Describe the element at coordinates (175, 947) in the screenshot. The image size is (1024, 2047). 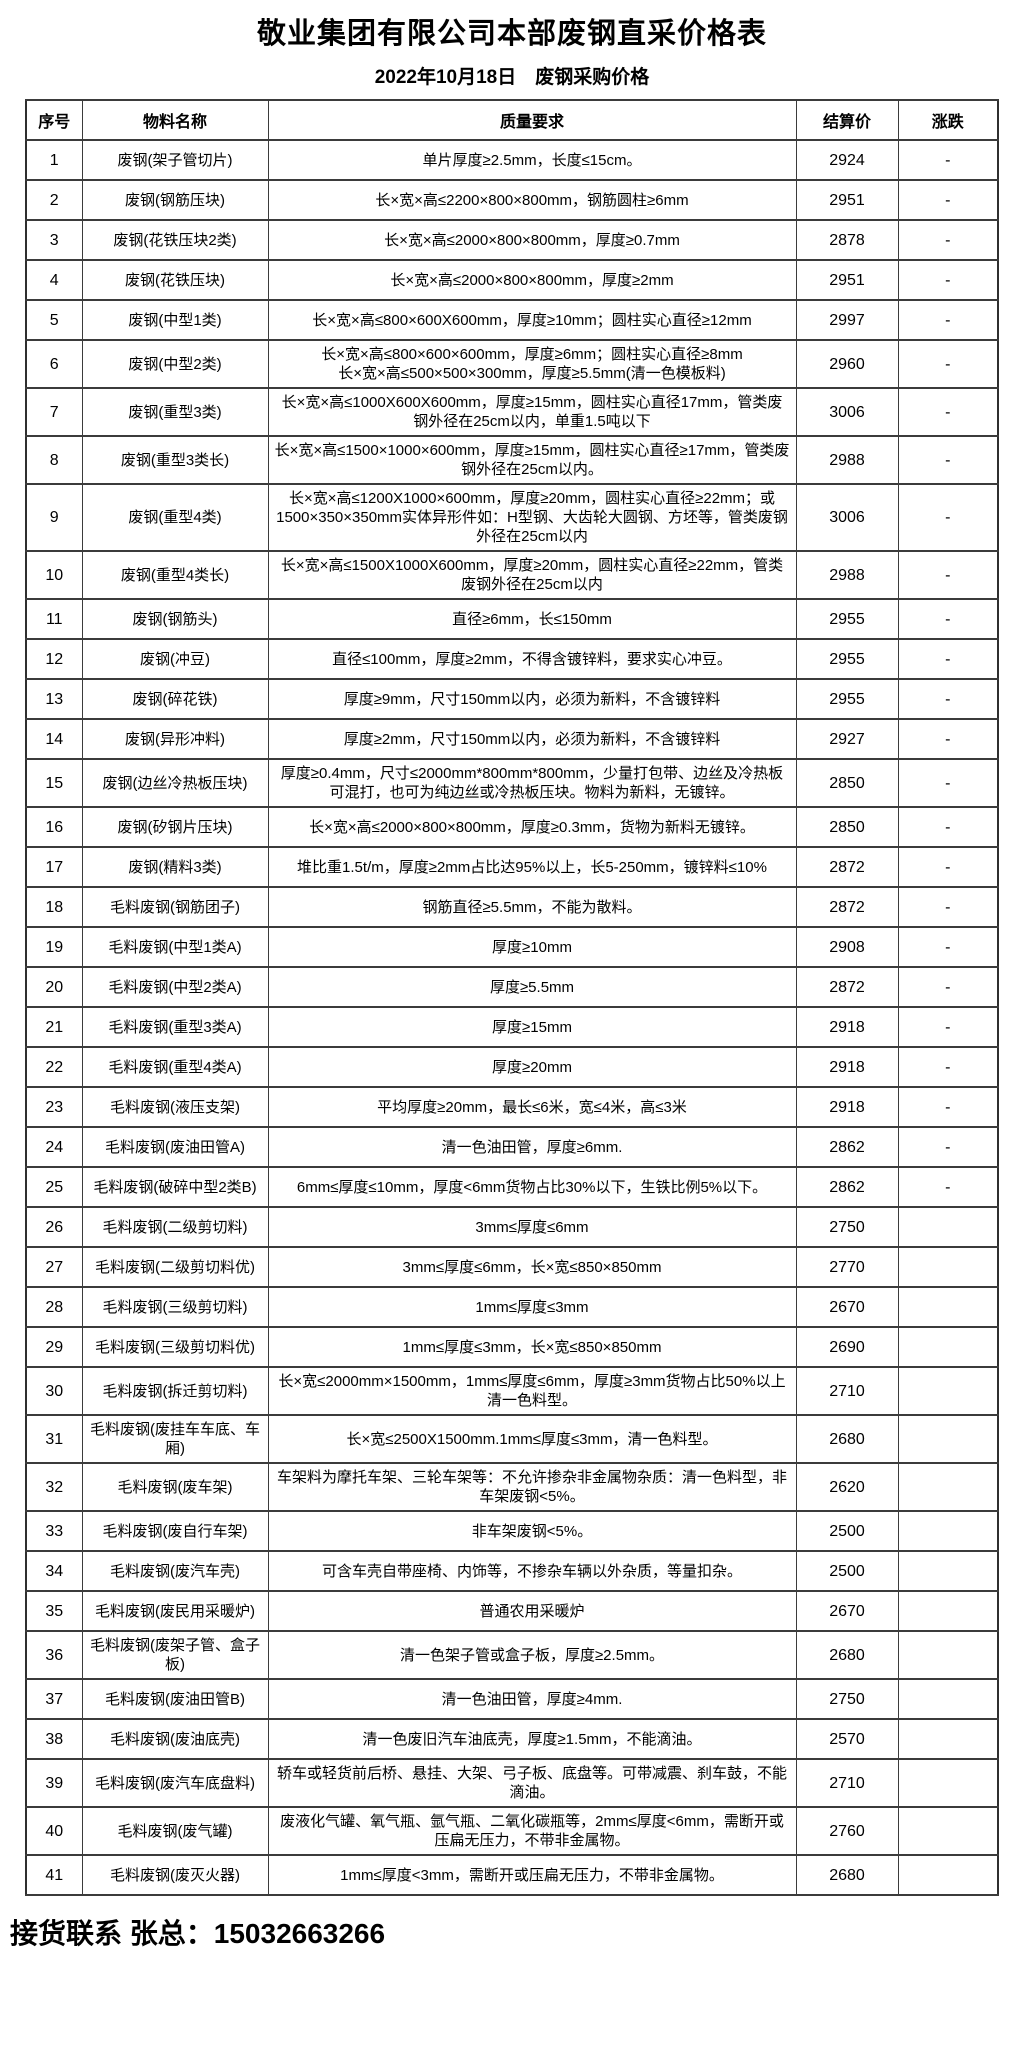
I see `cell-name: 毛料废钢(中型1类A)` at that location.